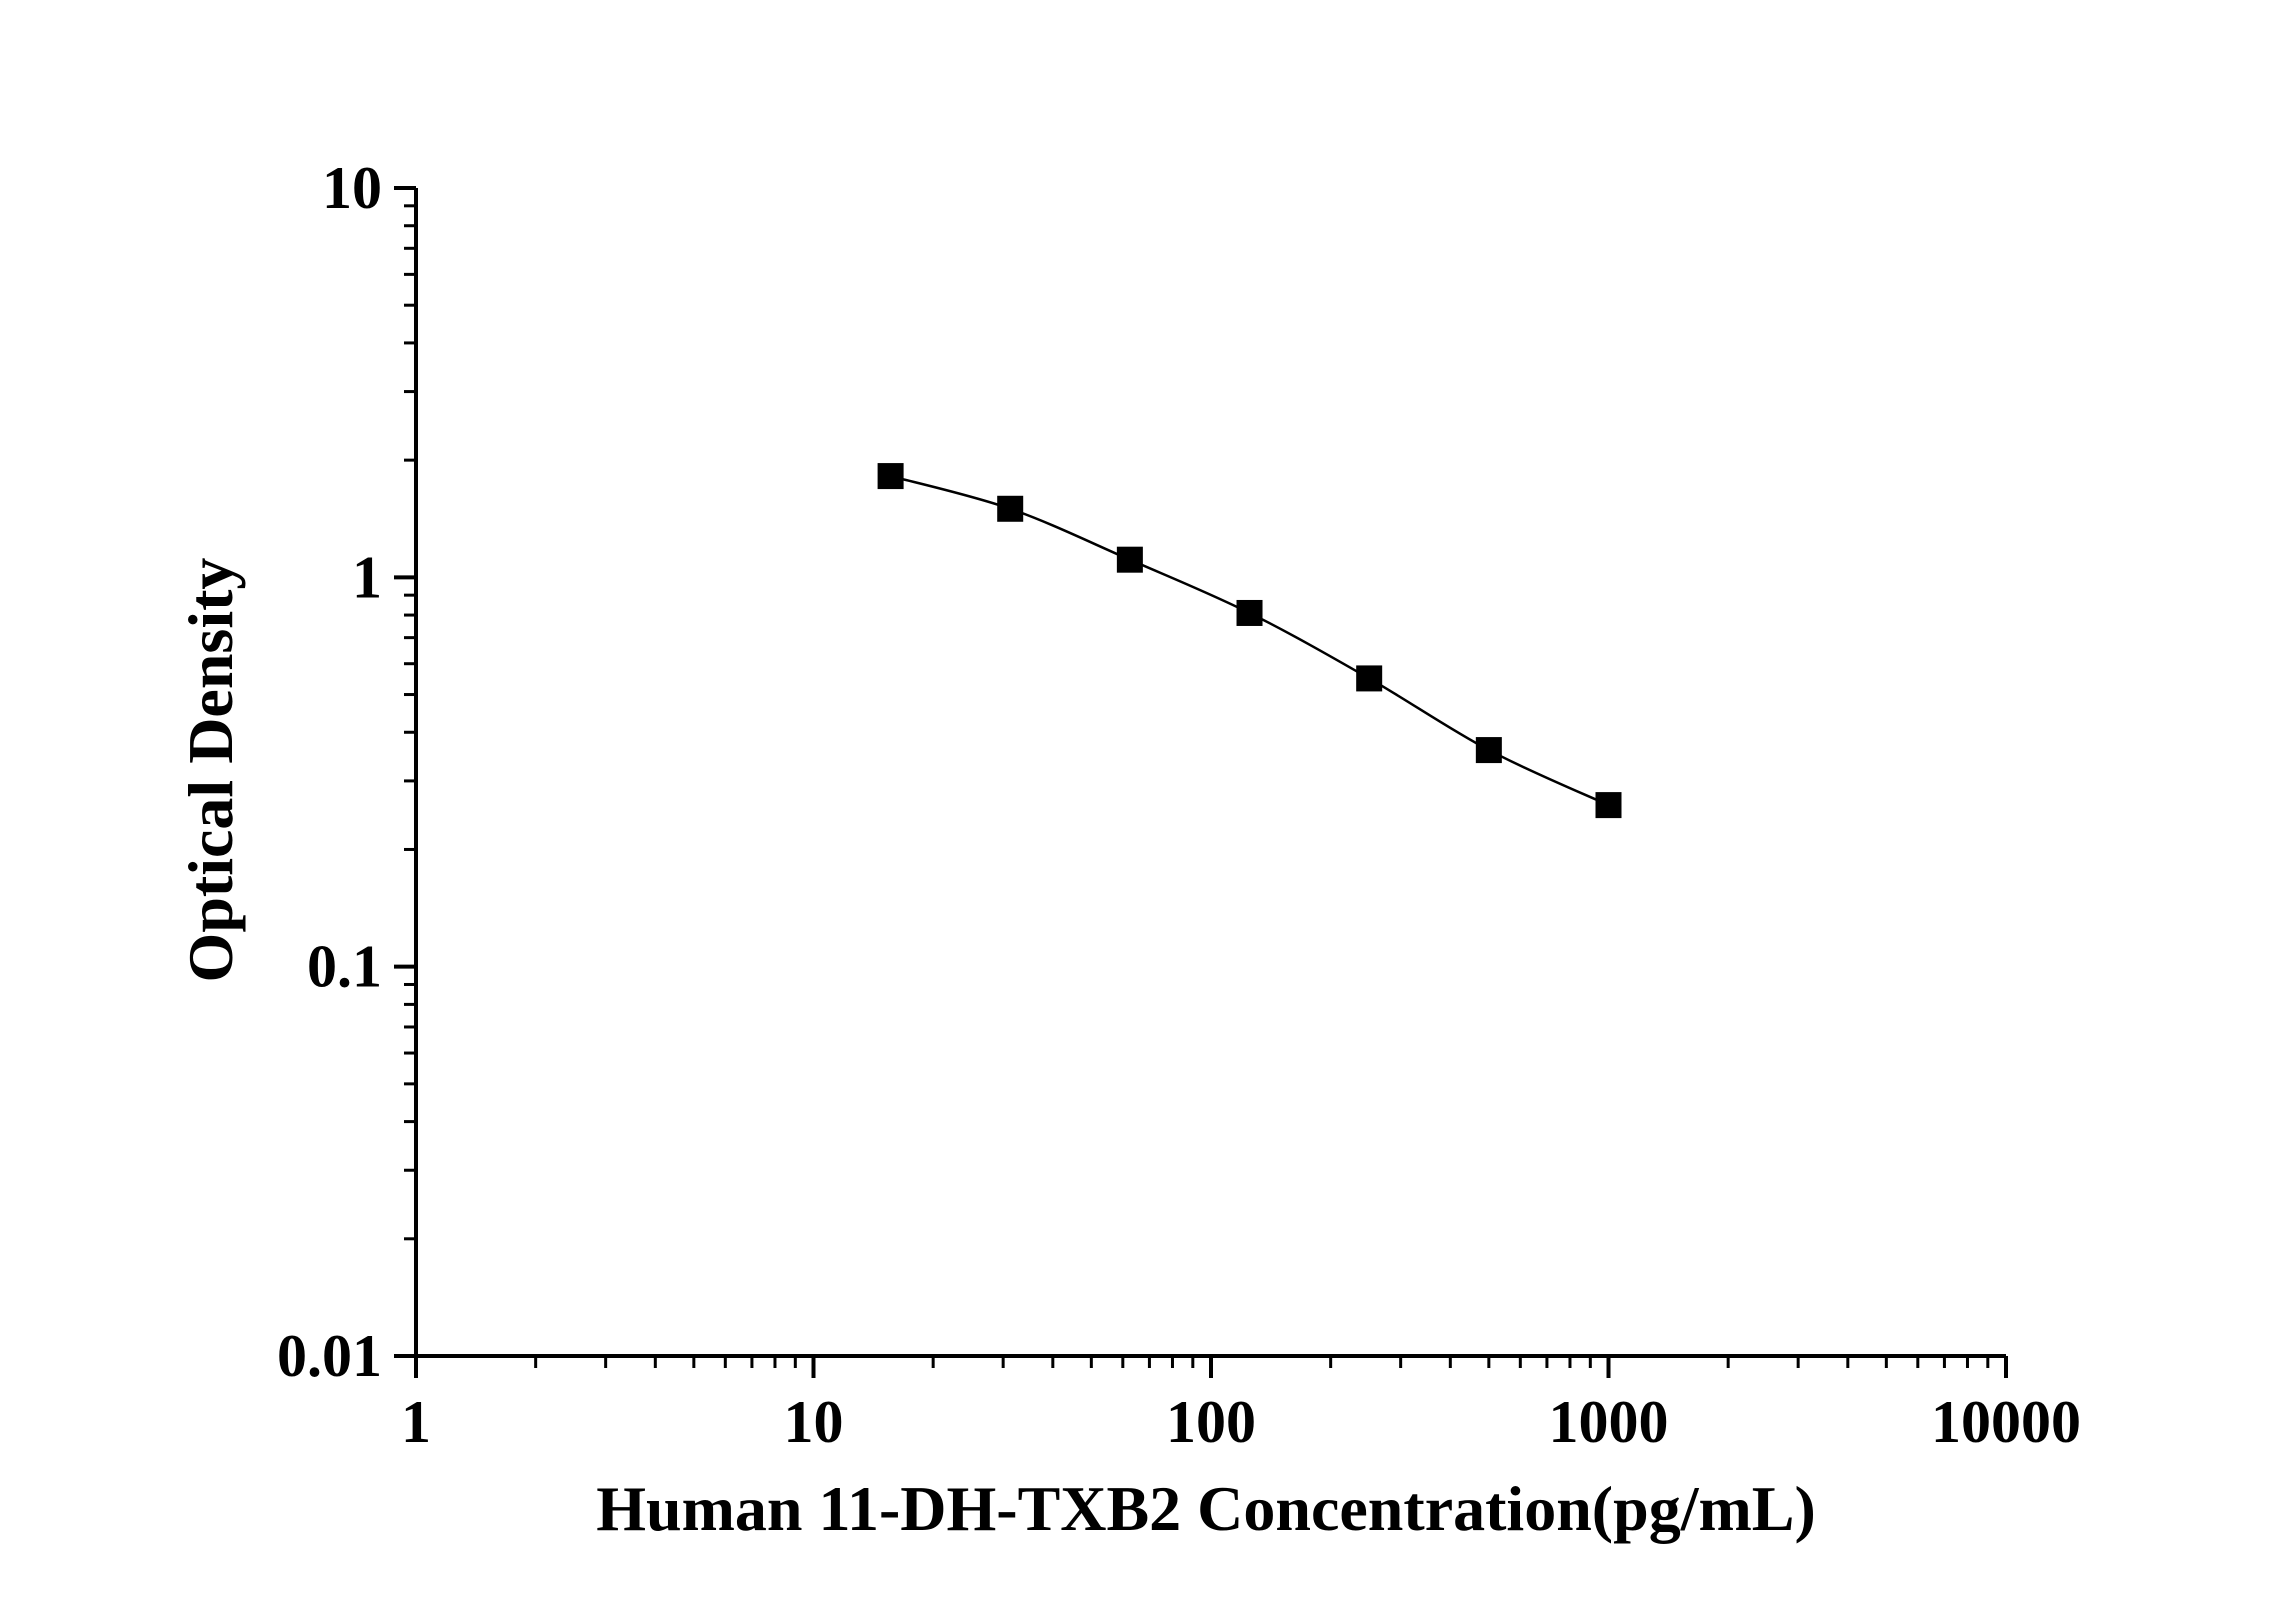  Describe the element at coordinates (352, 188) in the screenshot. I see `y-tick-label: 10` at that location.